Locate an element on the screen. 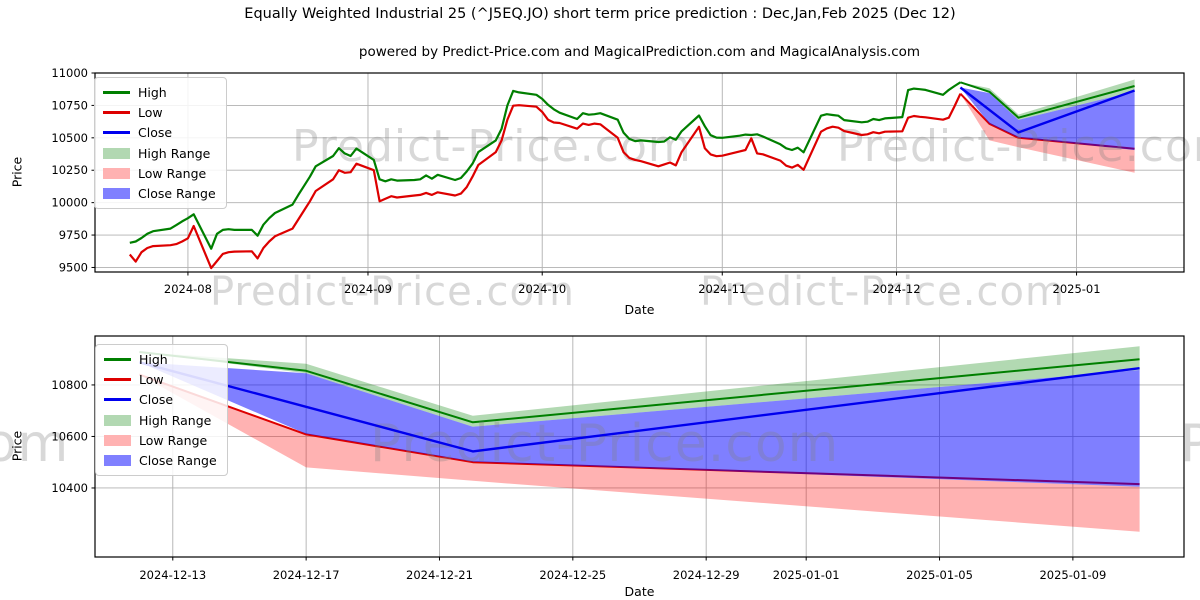 This screenshot has width=1200, height=600. x-tick-label: 2025-01-05 is located at coordinates (939, 575).